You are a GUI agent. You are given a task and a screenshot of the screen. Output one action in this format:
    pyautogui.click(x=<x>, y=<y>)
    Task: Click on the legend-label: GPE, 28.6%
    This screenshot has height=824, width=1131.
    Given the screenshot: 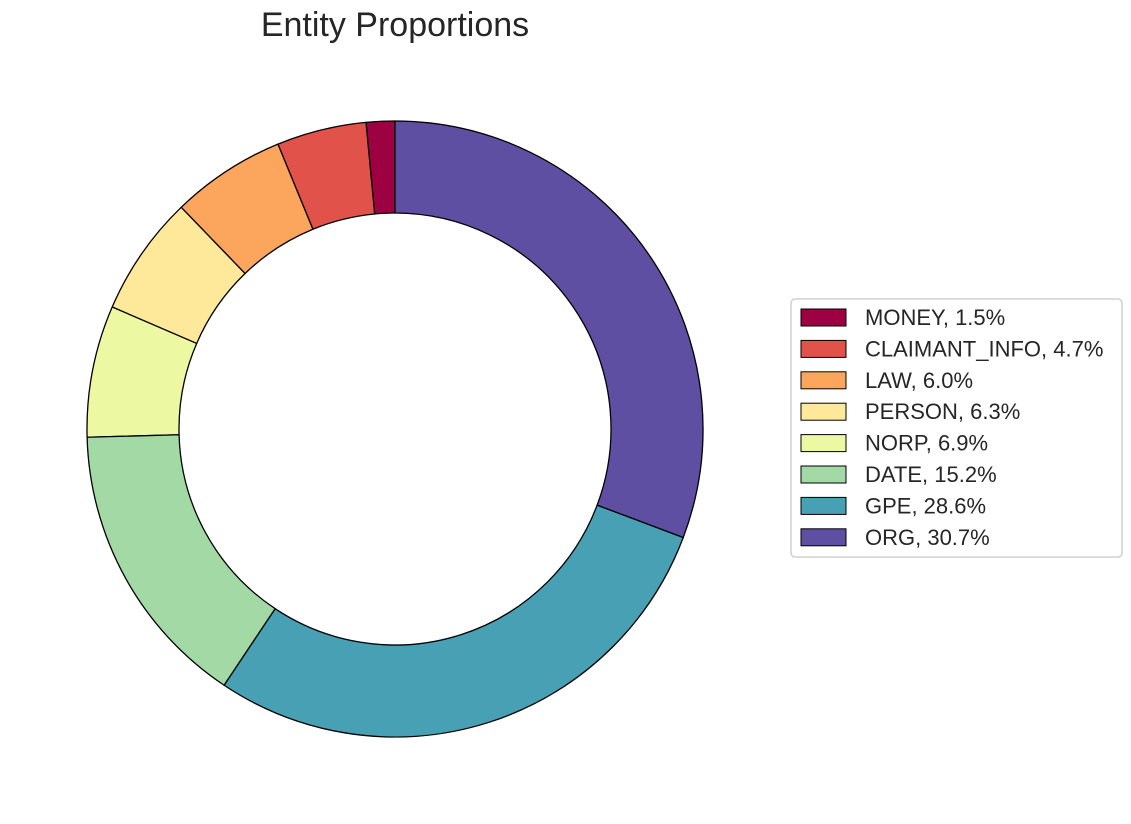 What is the action you would take?
    pyautogui.click(x=925, y=505)
    